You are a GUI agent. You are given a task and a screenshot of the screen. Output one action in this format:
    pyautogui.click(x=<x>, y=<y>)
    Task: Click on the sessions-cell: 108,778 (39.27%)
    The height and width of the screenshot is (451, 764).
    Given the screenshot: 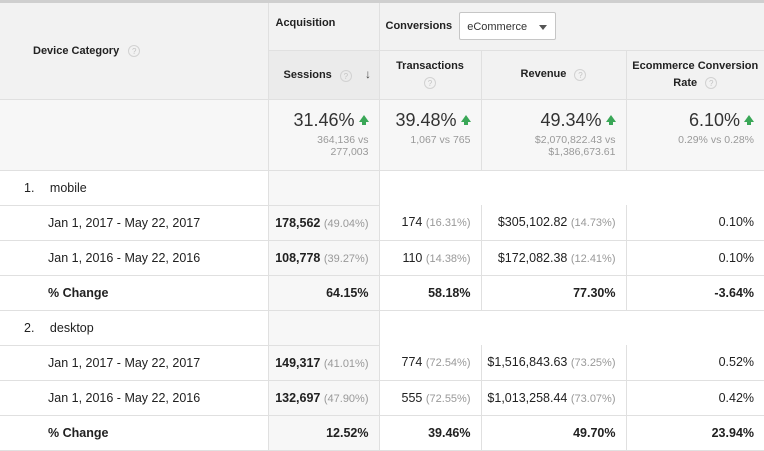 What is the action you would take?
    pyautogui.click(x=324, y=258)
    